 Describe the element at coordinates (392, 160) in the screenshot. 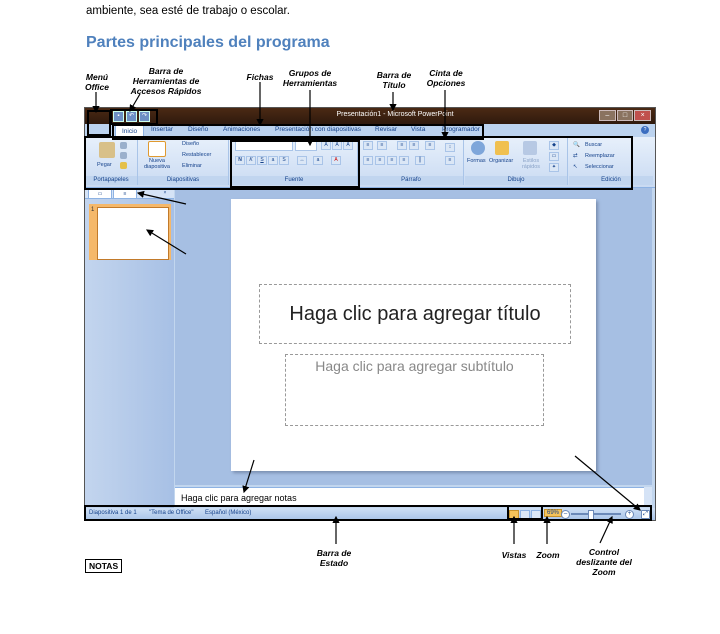

I see `align-right-icon: ≡` at that location.